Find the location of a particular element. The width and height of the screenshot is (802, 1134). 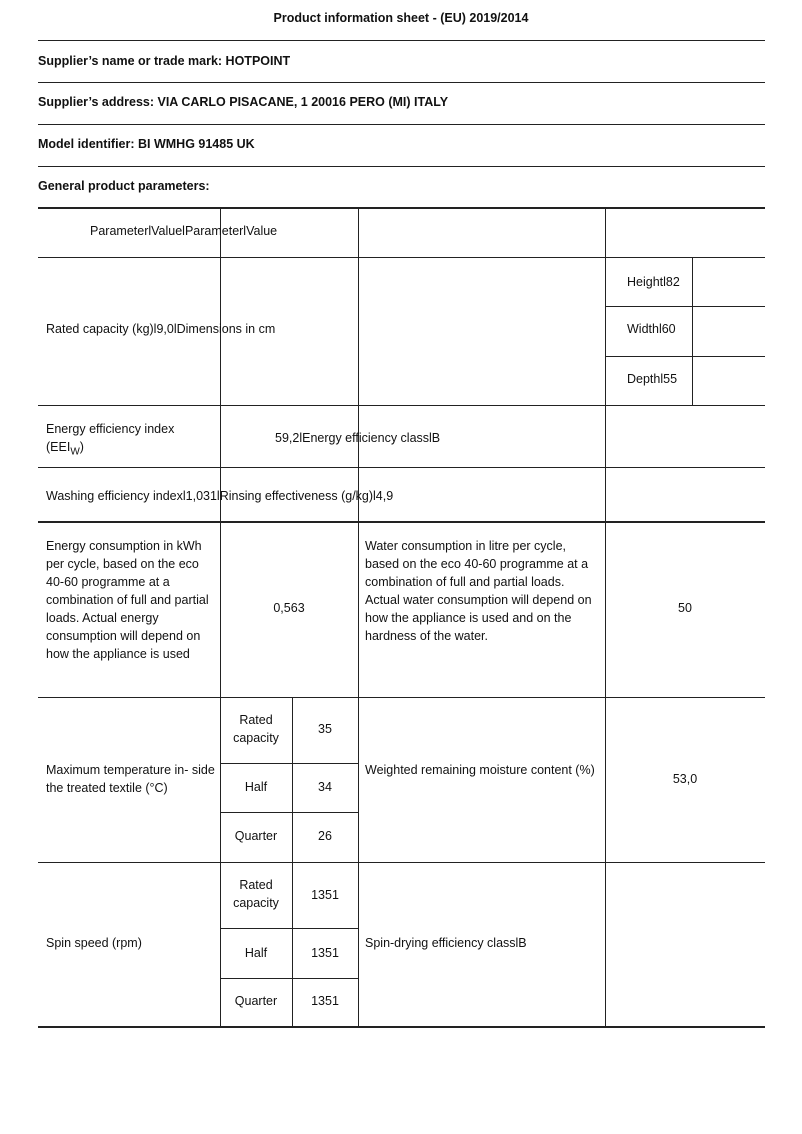

eei-close: ) is located at coordinates (81, 447).